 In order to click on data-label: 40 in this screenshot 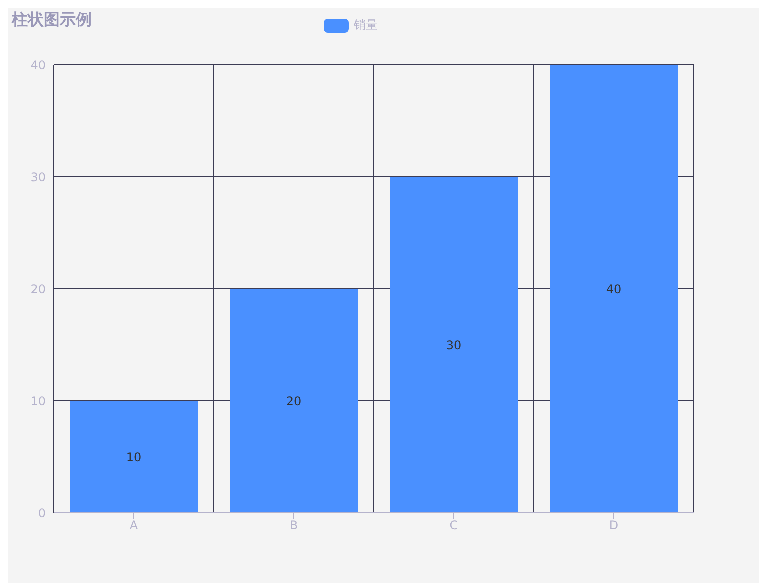, I will do `click(614, 289)`.